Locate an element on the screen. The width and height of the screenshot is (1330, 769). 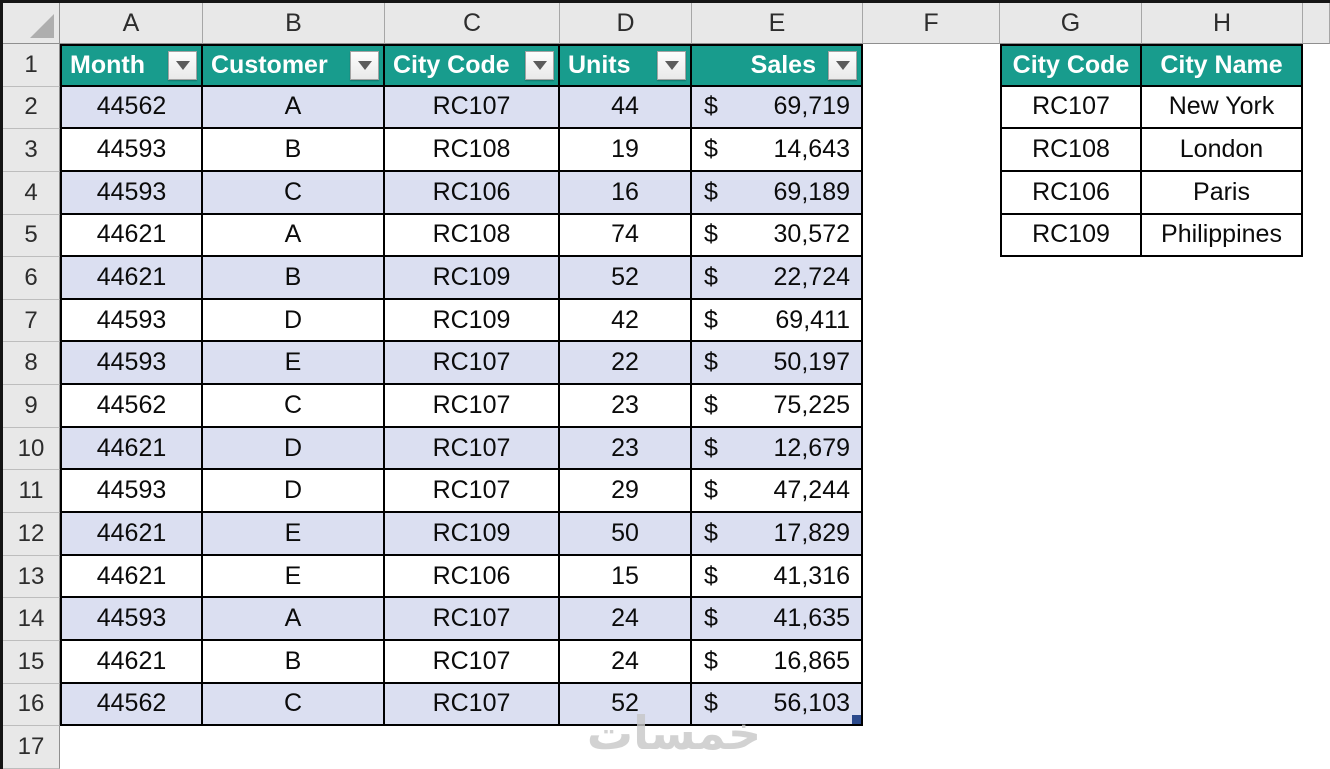
cell-month-row13: 44621 is located at coordinates (131, 577).